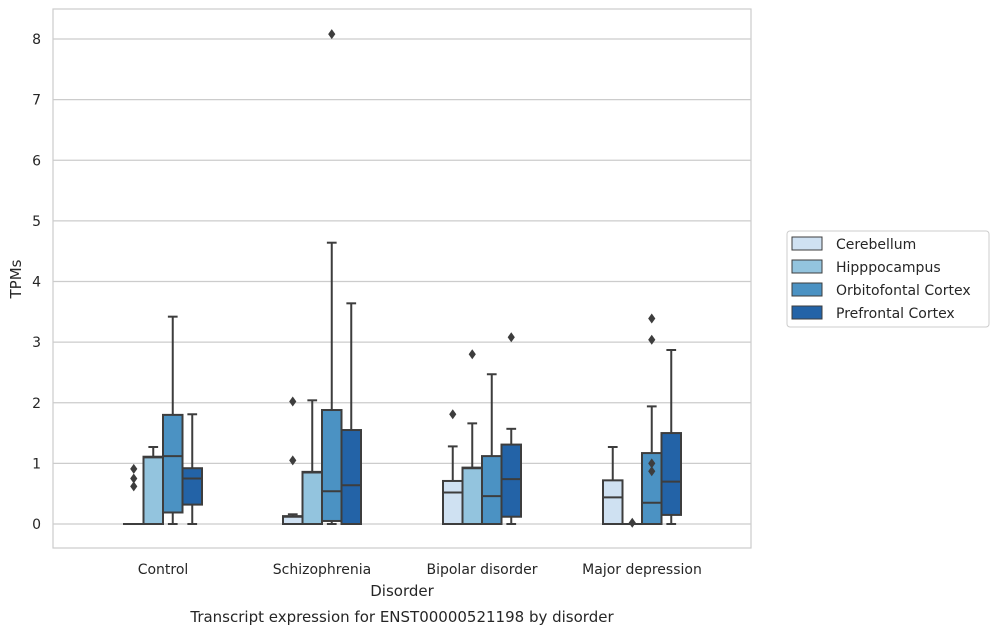  I want to click on x-tick-control: Control, so click(163, 570).